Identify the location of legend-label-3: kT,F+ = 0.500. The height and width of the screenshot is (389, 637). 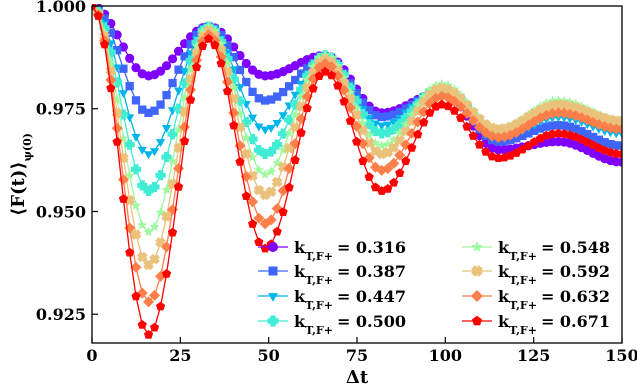
(350, 324).